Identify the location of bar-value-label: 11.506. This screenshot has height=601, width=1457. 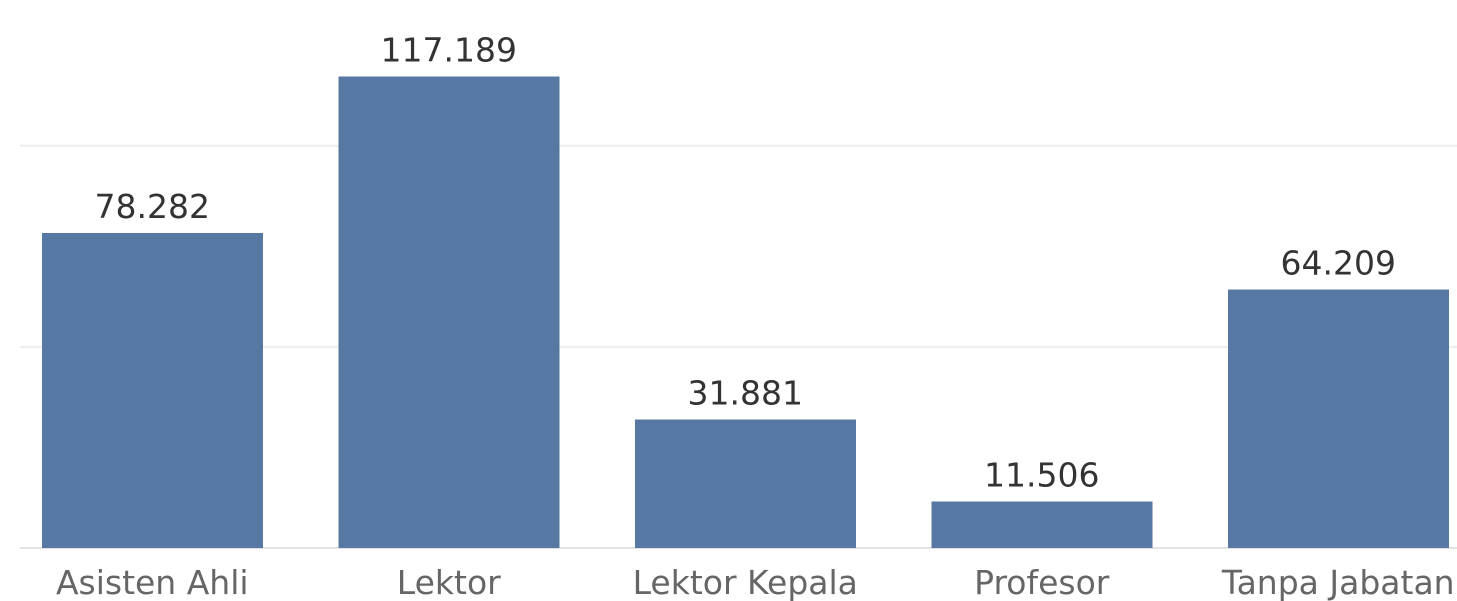
(1041, 475).